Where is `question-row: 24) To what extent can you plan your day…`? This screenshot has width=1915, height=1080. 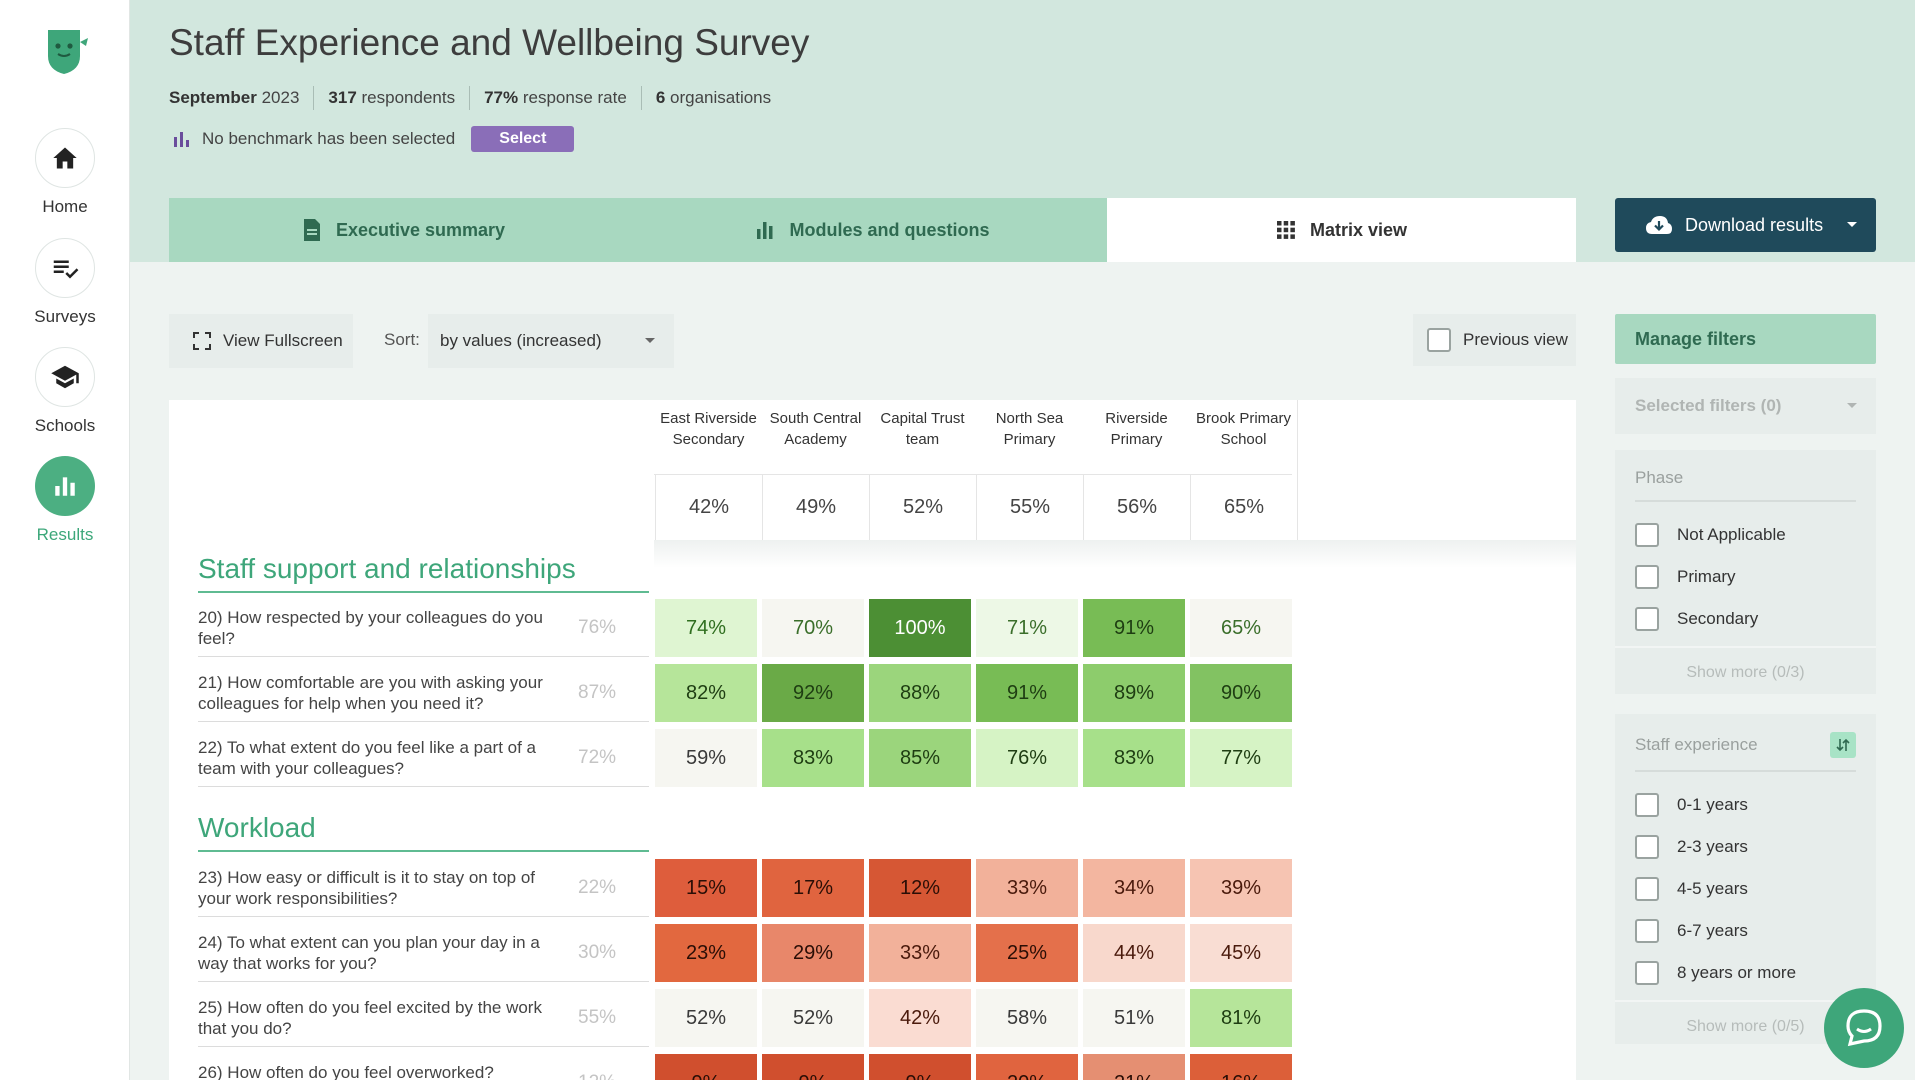
question-row: 24) To what extent can you plan your day… is located at coordinates (423, 953).